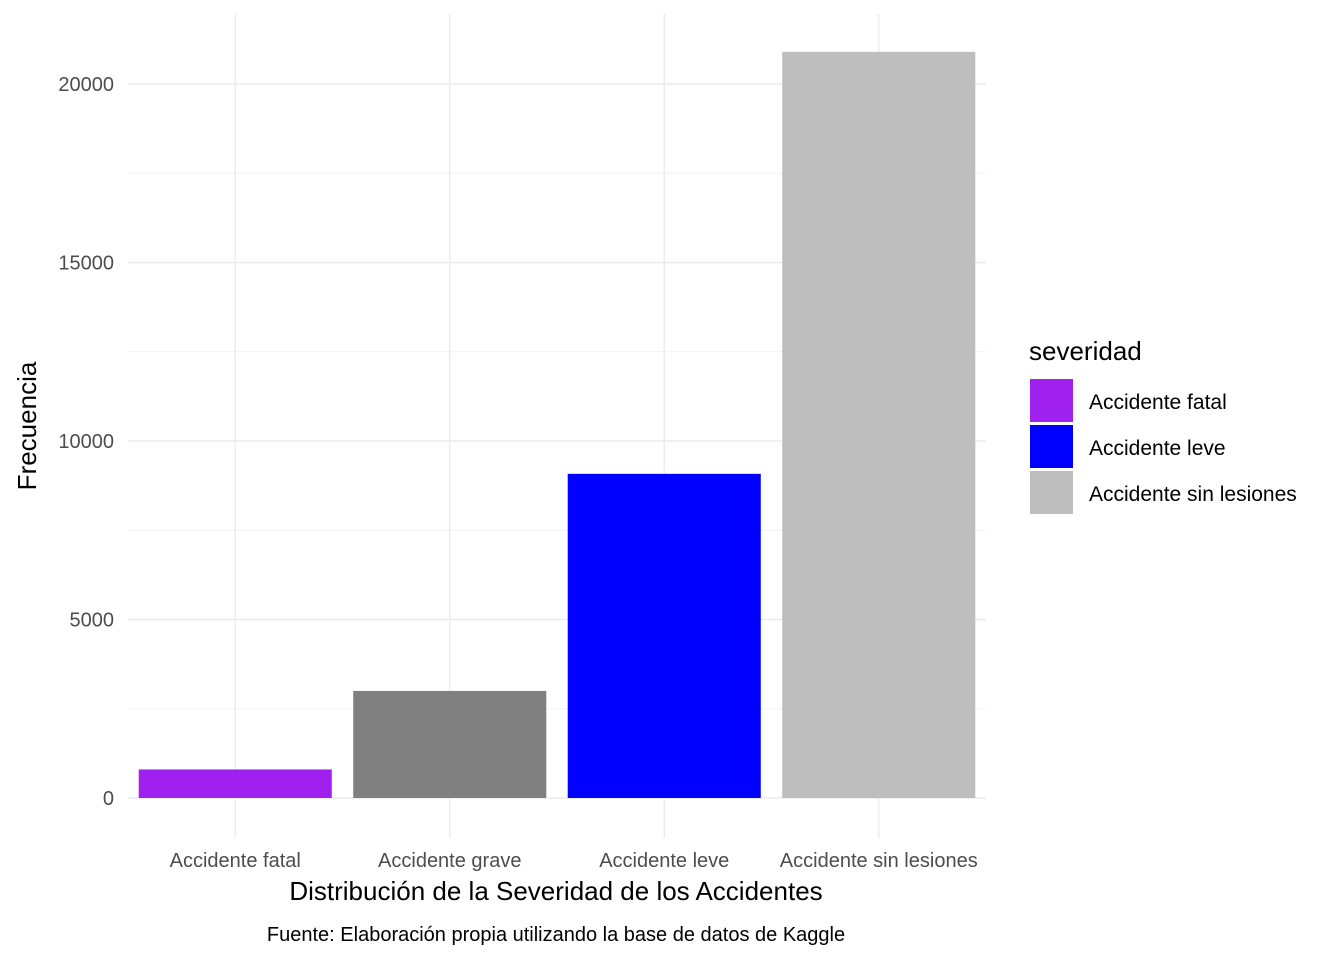 The image size is (1344, 960). Describe the element at coordinates (108, 799) in the screenshot. I see `y-tick-label: 0` at that location.